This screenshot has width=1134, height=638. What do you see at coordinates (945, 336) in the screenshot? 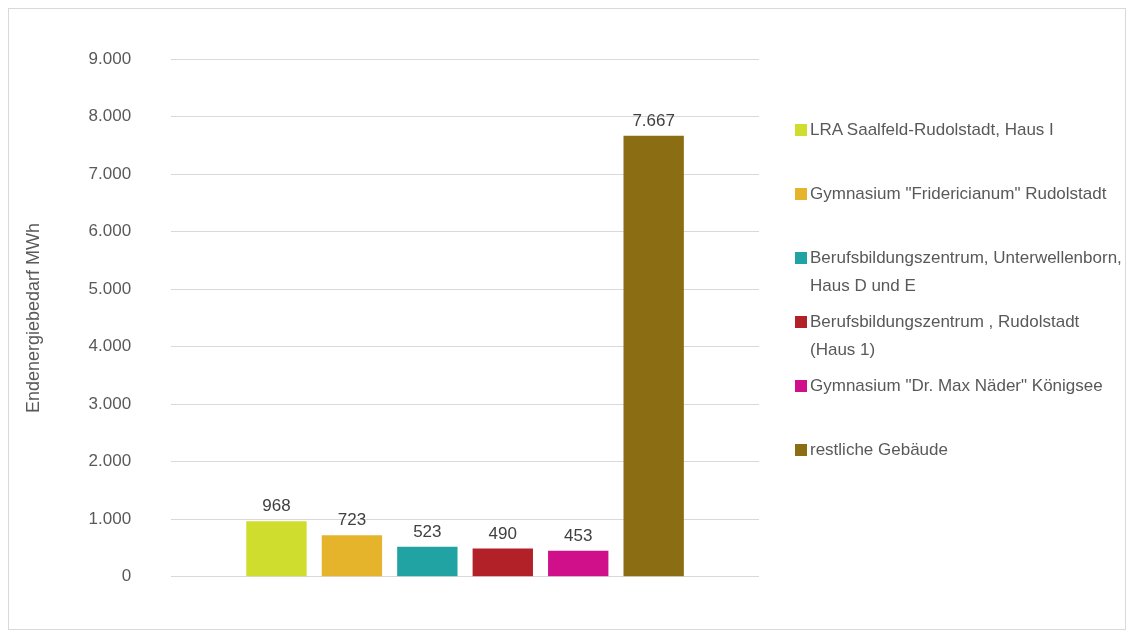
I see `legend-label: Berufsbildungszentrum , Rudolstadt (Haus 1)` at bounding box center [945, 336].